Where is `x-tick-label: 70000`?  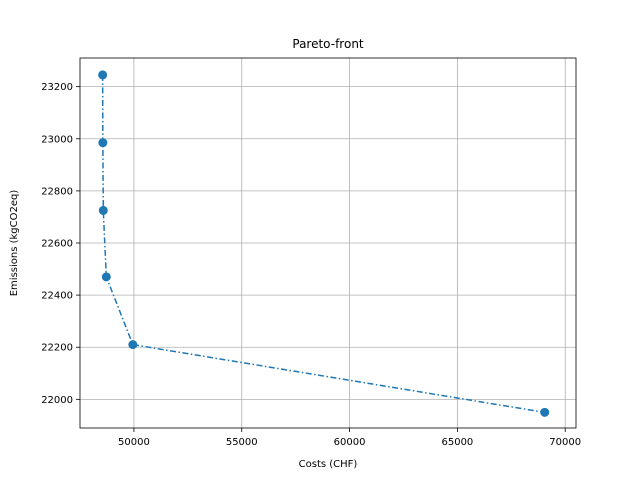 x-tick-label: 70000 is located at coordinates (565, 442).